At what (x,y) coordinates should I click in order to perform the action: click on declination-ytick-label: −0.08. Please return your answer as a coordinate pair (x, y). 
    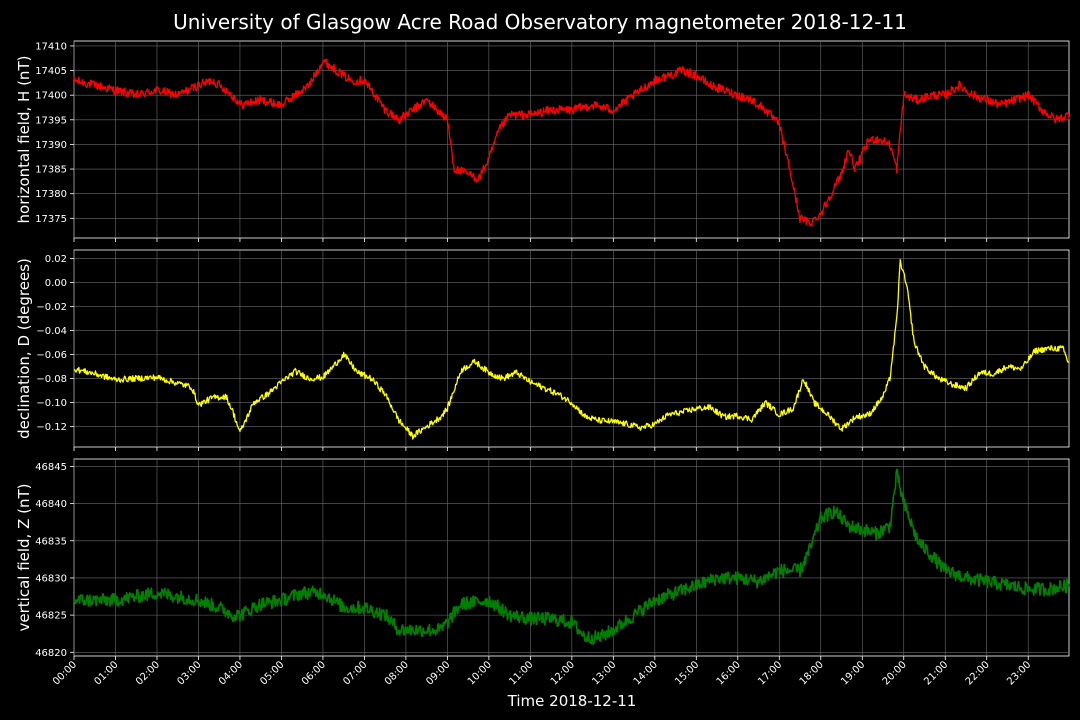
    Looking at the image, I should click on (51, 379).